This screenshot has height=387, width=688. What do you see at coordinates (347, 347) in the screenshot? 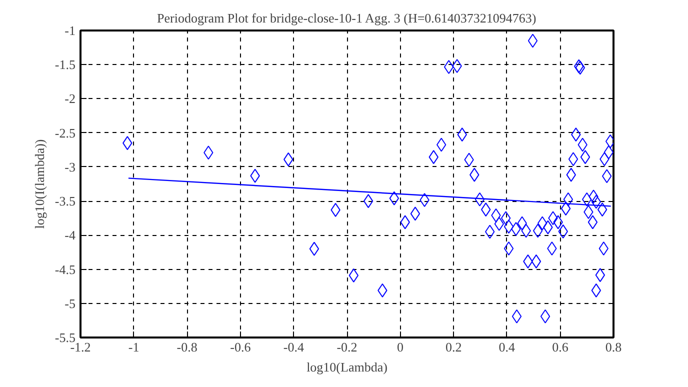
I see `x-tick-label: -0.2` at bounding box center [347, 347].